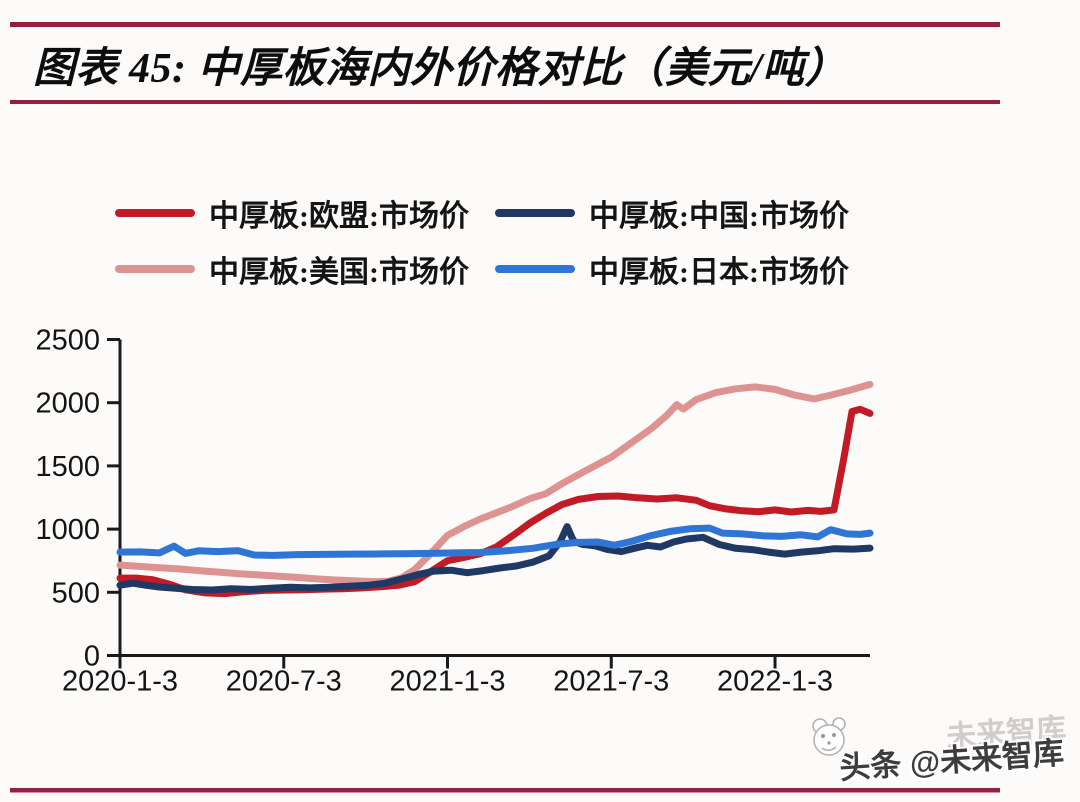 The image size is (1080, 802). I want to click on y-tick-label: 1000, so click(67, 530).